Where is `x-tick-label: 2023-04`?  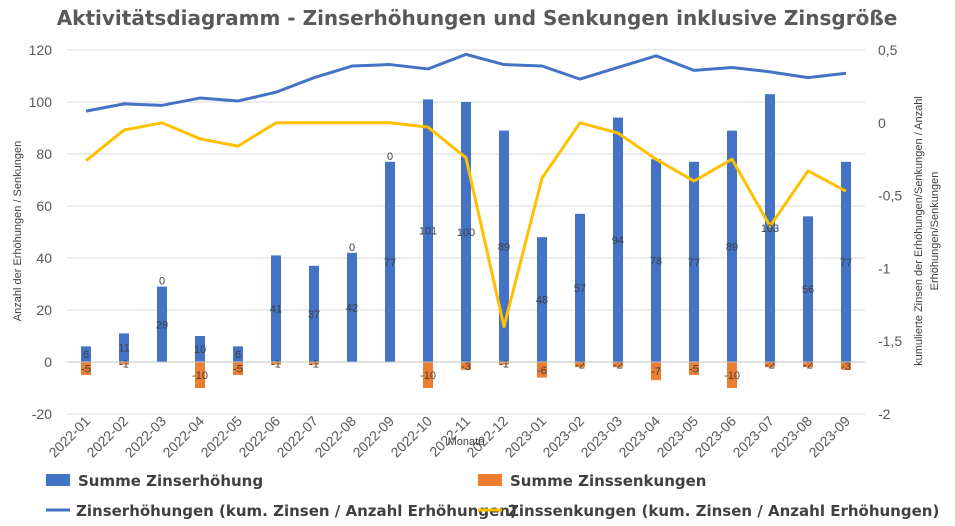
x-tick-label: 2023-04 is located at coordinates (639, 437).